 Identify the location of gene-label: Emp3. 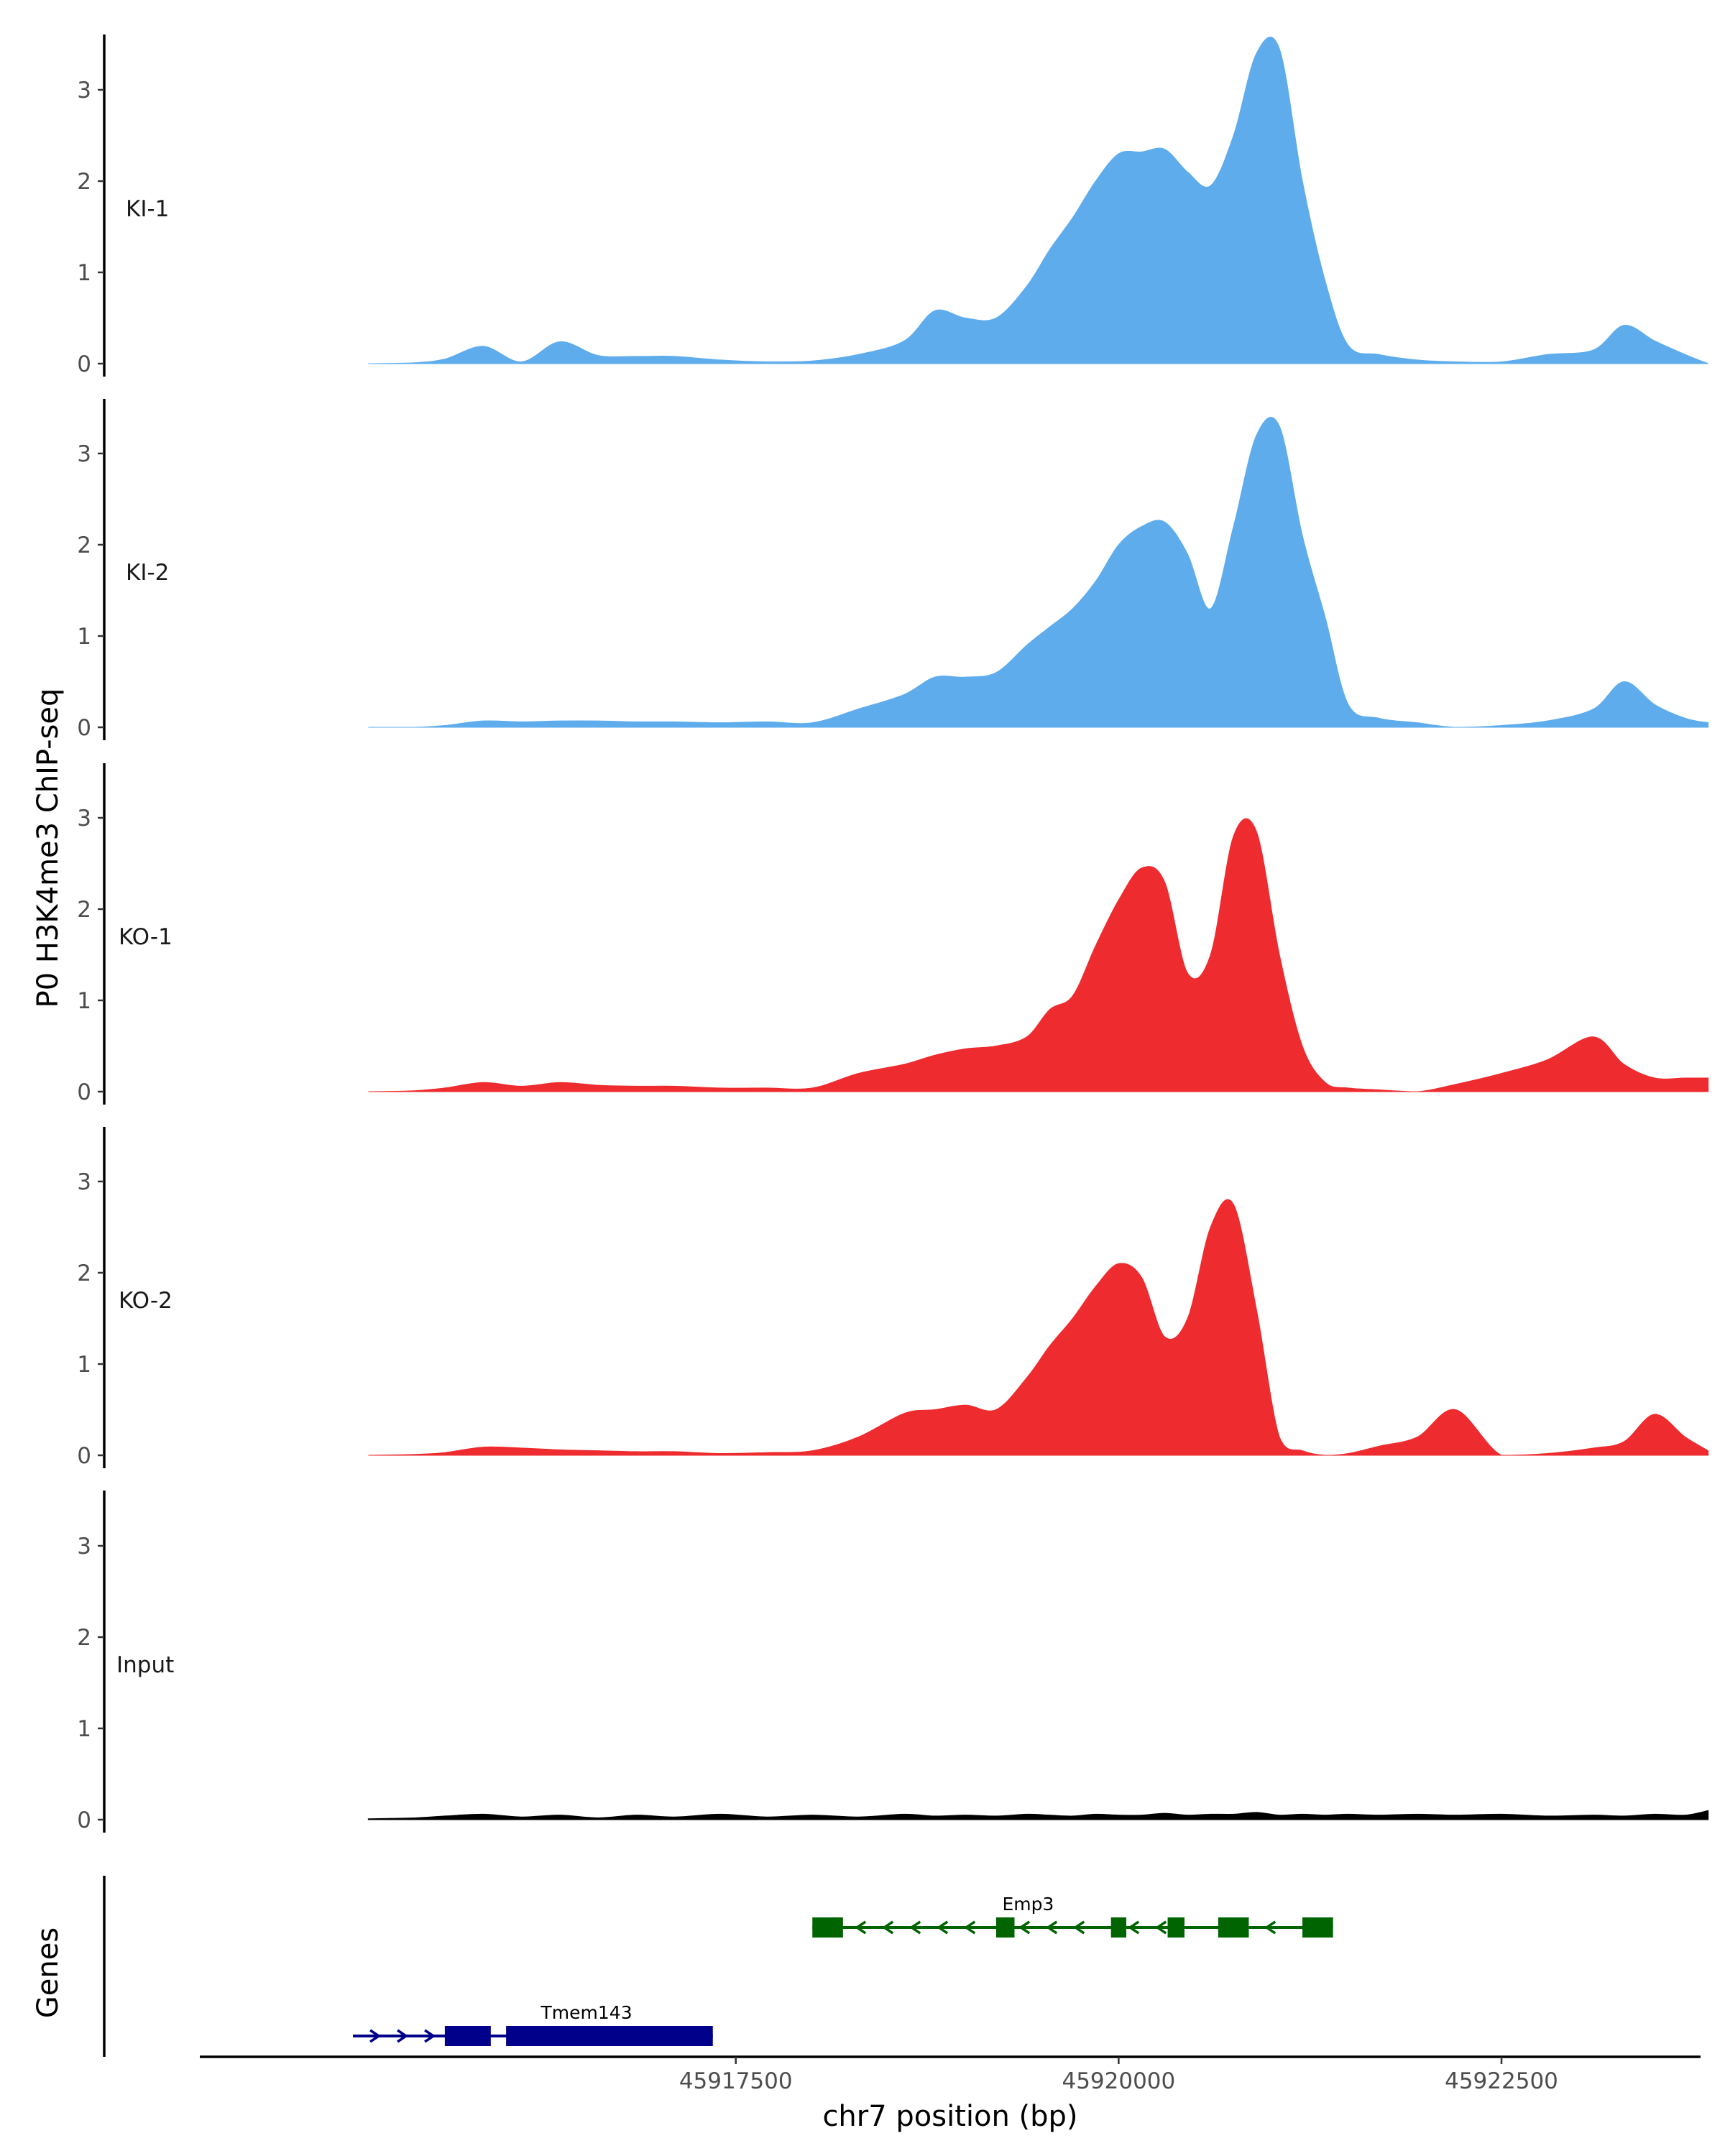
(1028, 1905).